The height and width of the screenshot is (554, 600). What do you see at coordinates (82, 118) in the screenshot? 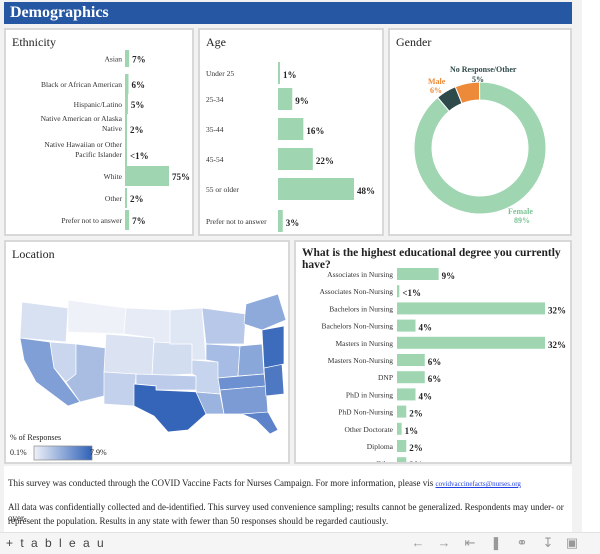
I see `category-label-native-american-or-alaska-native: Native American or Alaska` at bounding box center [82, 118].